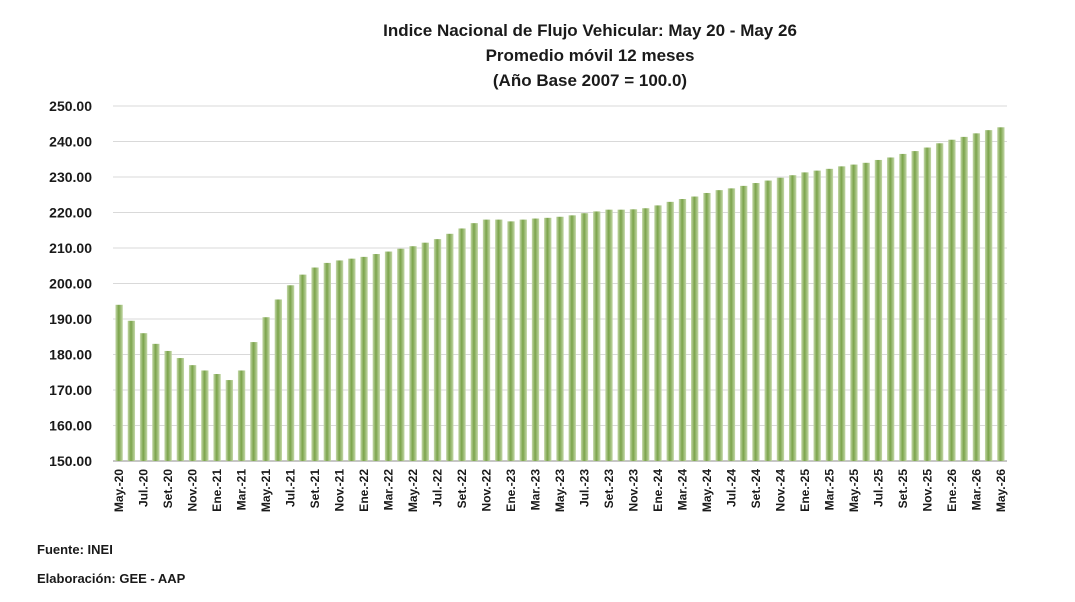 The height and width of the screenshot is (602, 1075). Describe the element at coordinates (780, 490) in the screenshot. I see `x-tick-label: Nov.-24` at that location.